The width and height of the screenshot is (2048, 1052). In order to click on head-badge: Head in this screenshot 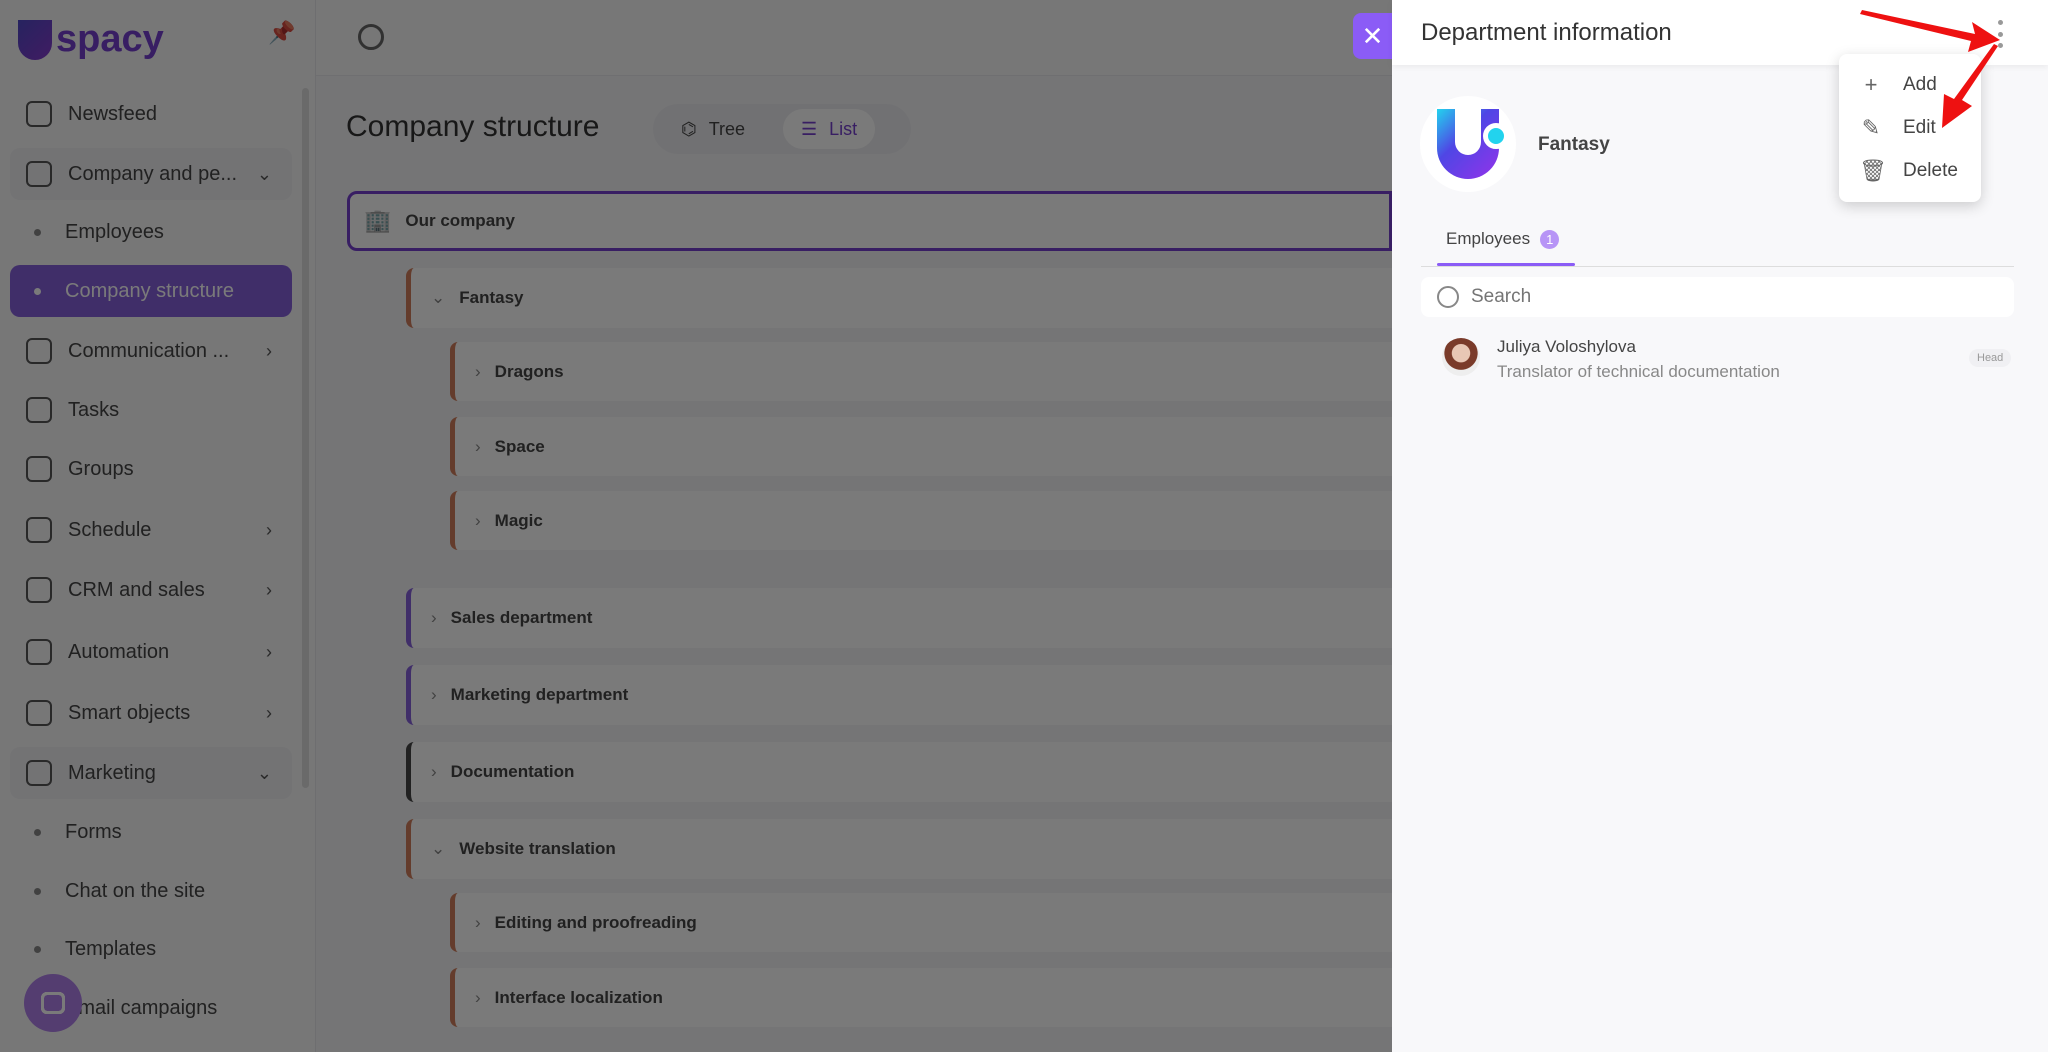, I will do `click(1990, 358)`.